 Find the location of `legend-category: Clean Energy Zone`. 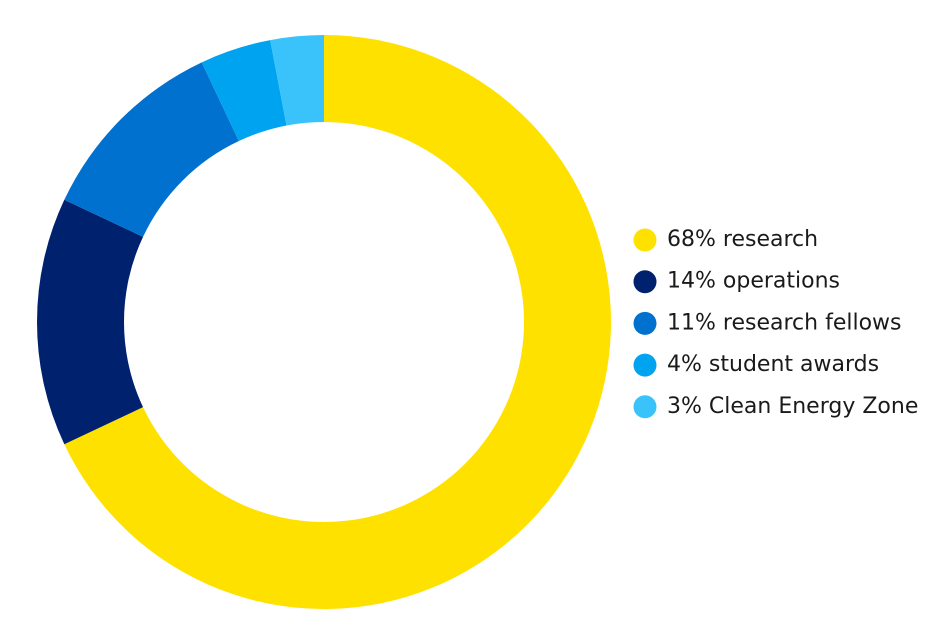

legend-category: Clean Energy Zone is located at coordinates (813, 406).